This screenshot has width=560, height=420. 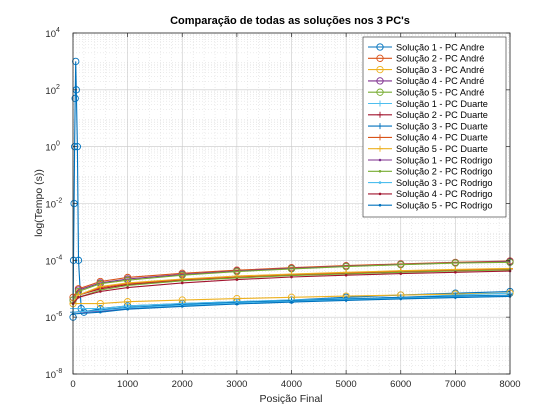 What do you see at coordinates (59, 371) in the screenshot?
I see `y-tick-exponent: -8` at bounding box center [59, 371].